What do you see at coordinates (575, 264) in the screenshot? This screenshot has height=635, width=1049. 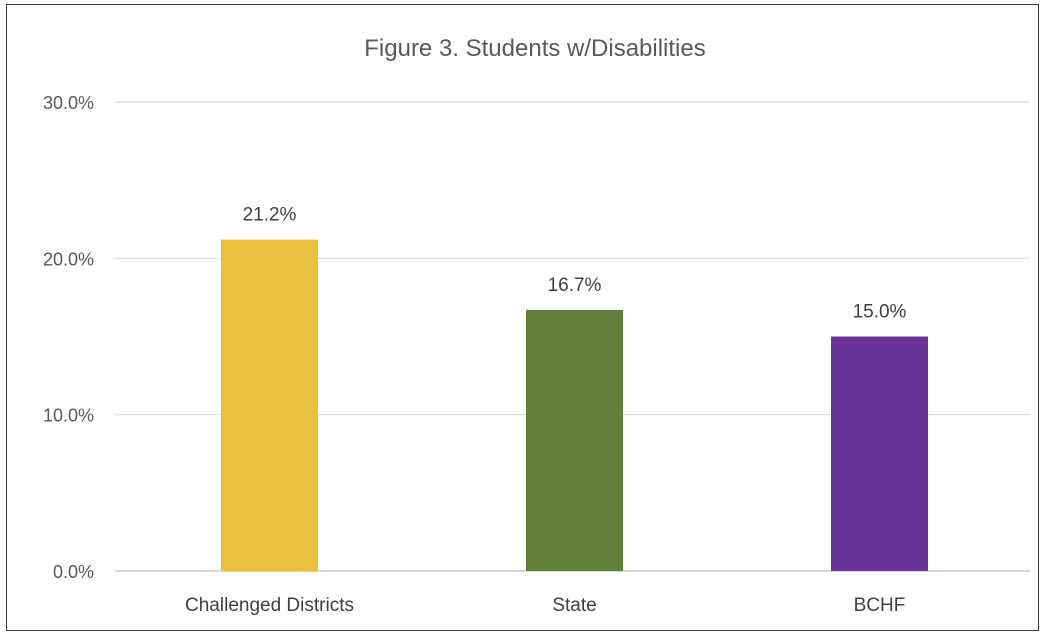 I see `data-labels: 21.2% 16.7% 15.0%` at bounding box center [575, 264].